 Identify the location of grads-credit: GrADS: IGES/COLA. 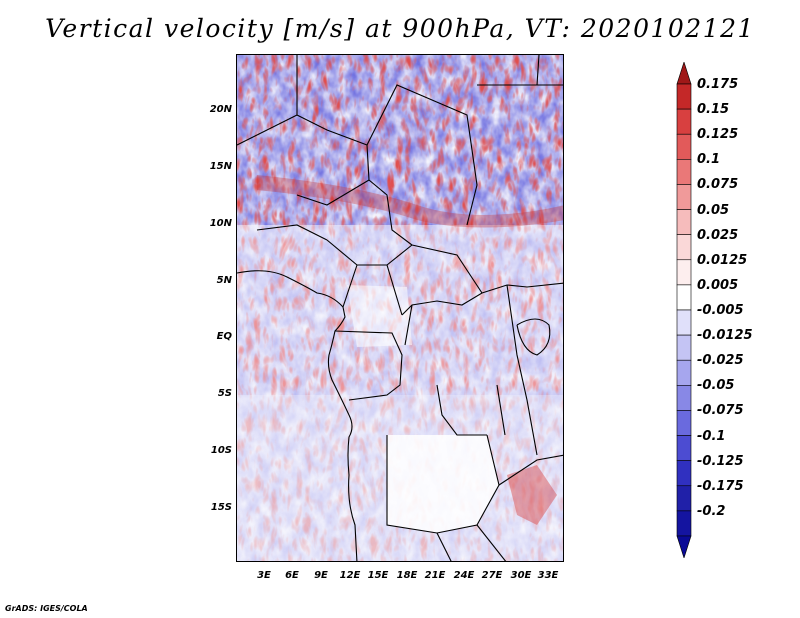
(46, 608).